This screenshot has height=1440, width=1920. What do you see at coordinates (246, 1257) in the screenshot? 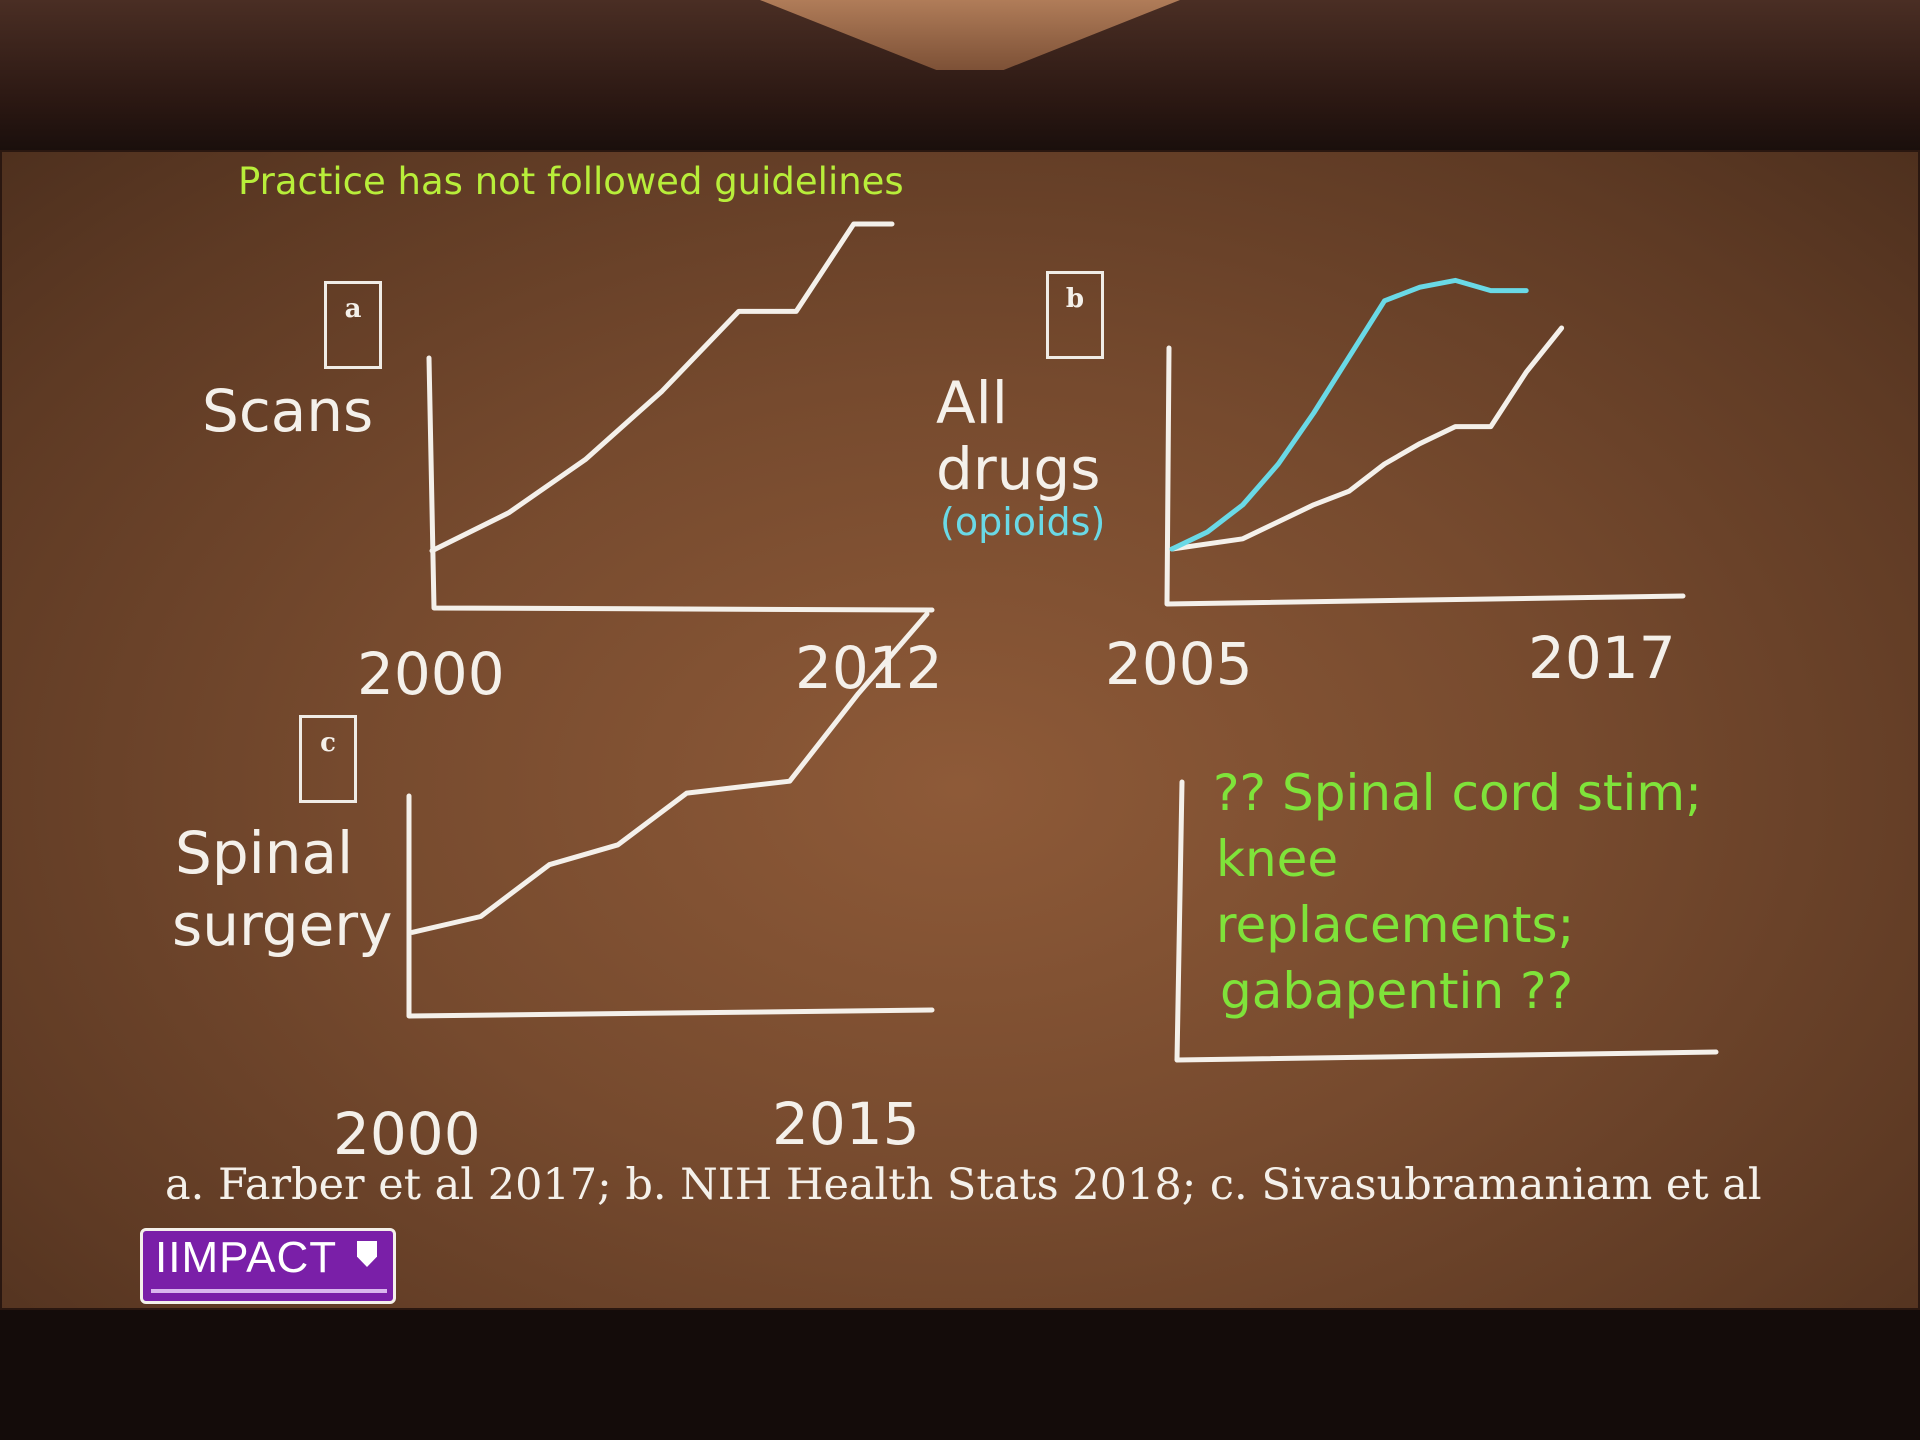
I see `logo-text: IIMPACT` at bounding box center [246, 1257].